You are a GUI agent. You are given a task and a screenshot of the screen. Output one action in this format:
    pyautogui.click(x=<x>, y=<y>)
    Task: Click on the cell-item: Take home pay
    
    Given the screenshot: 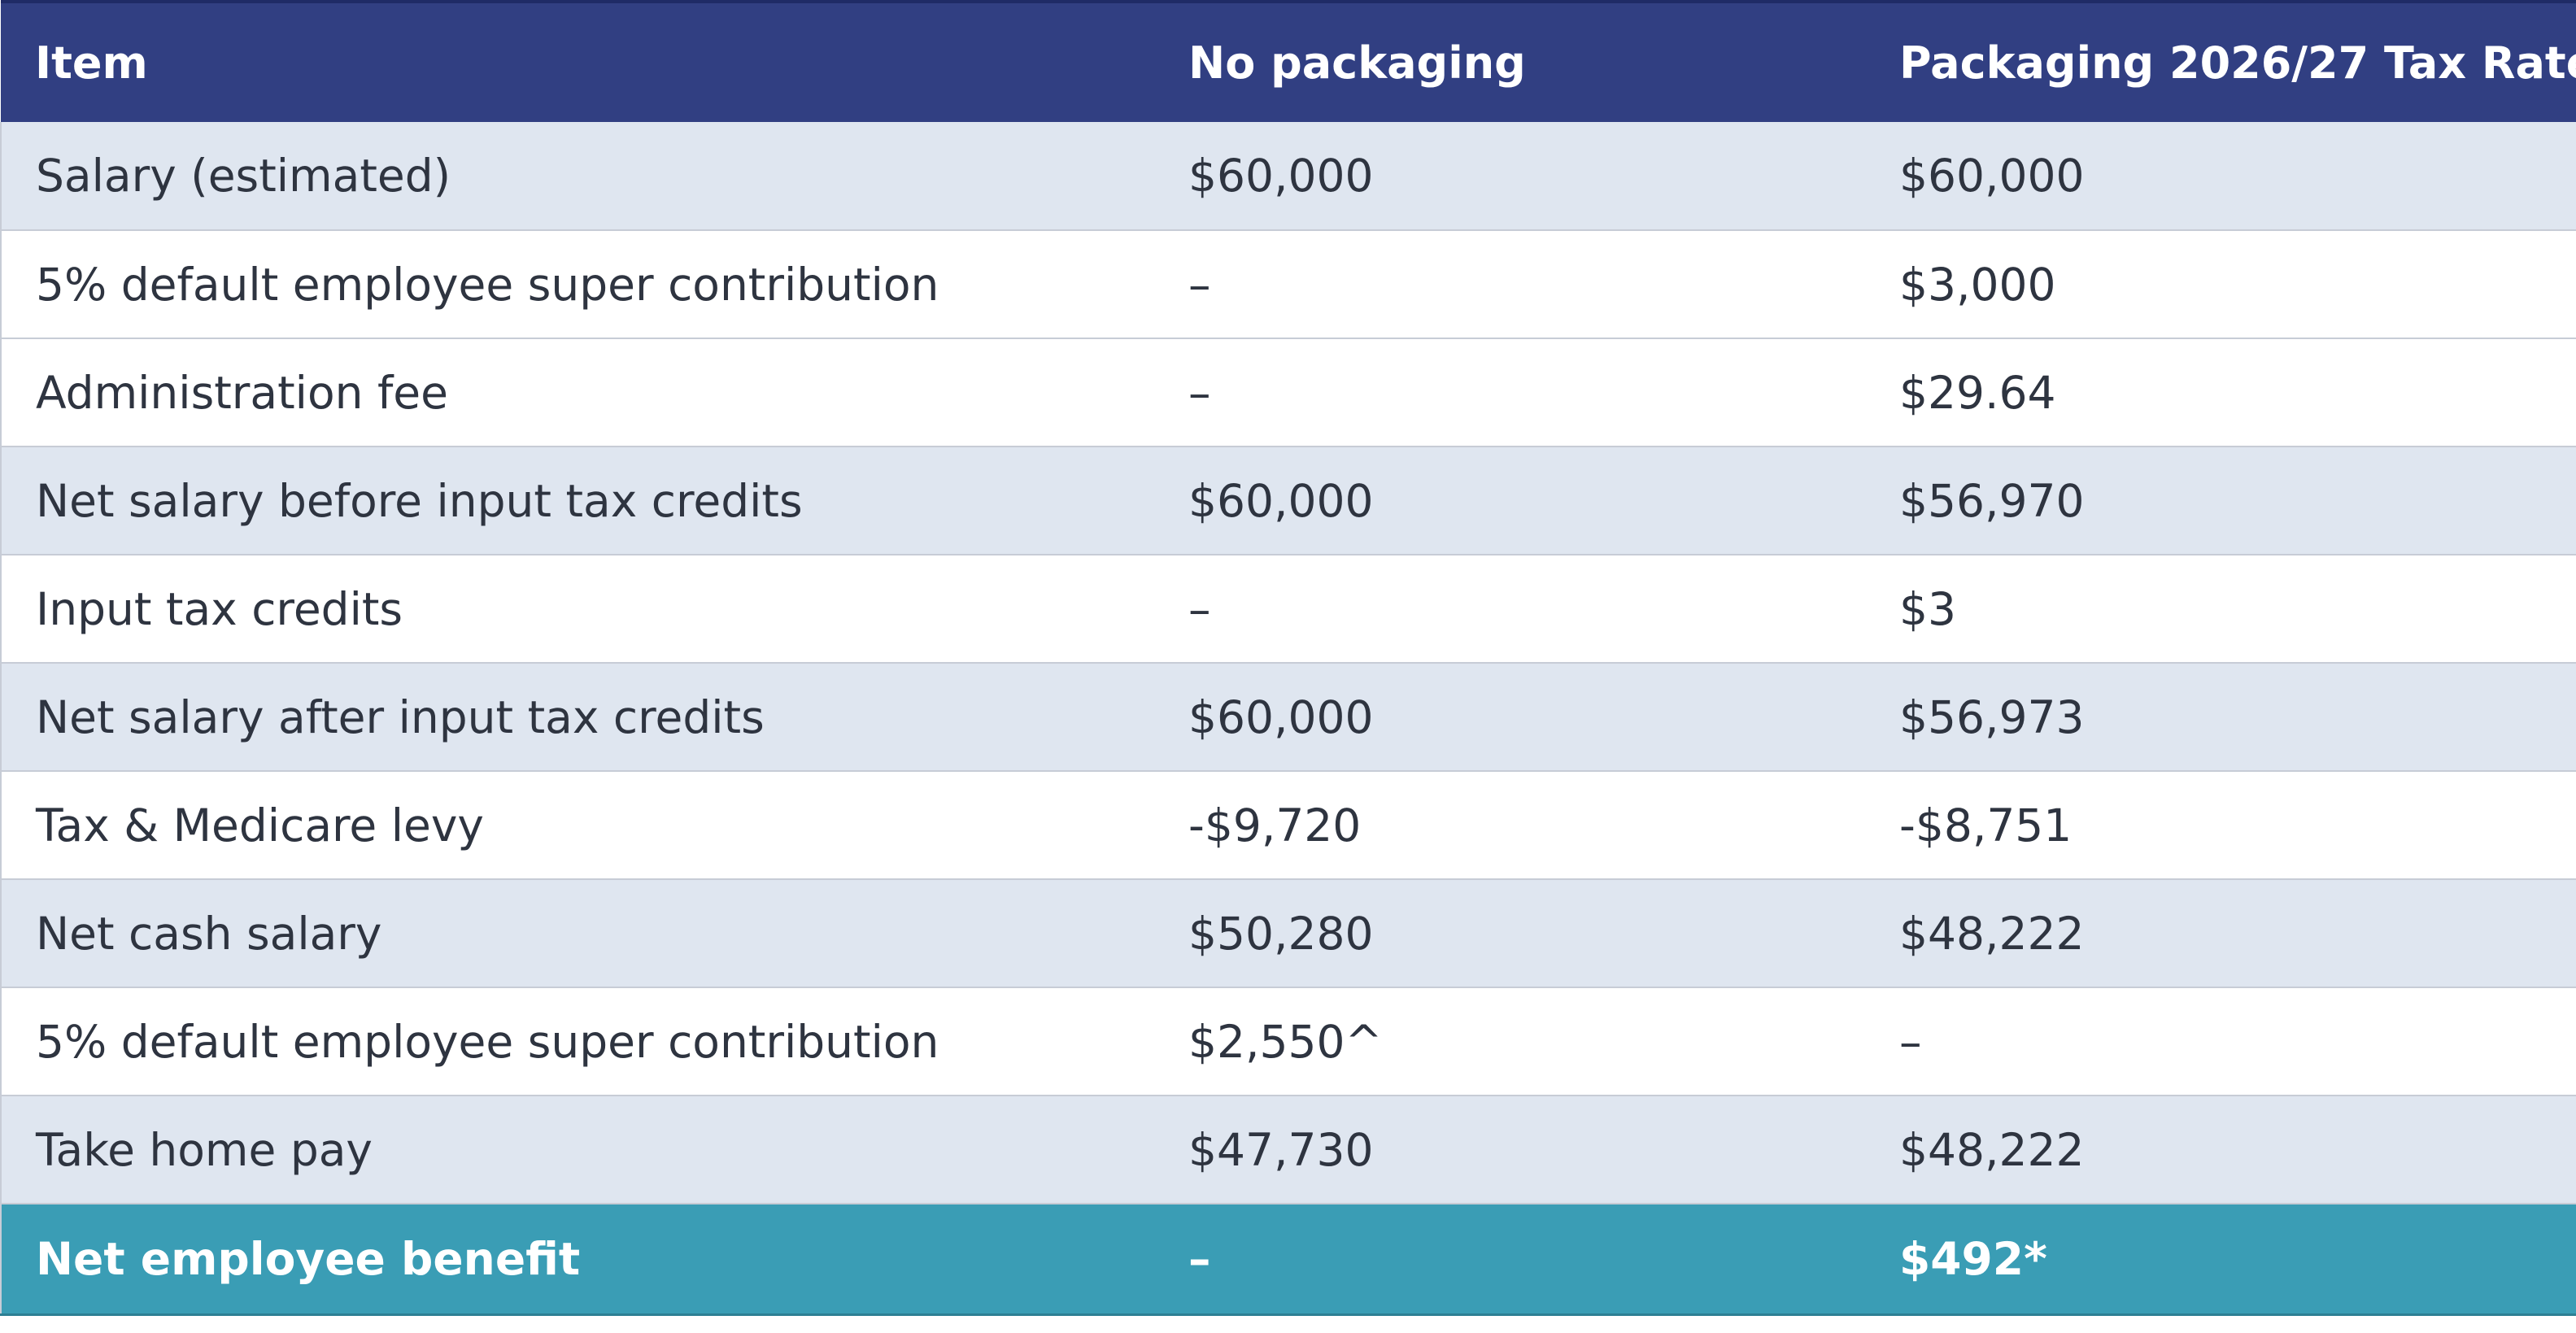 What is the action you would take?
    pyautogui.click(x=577, y=1150)
    